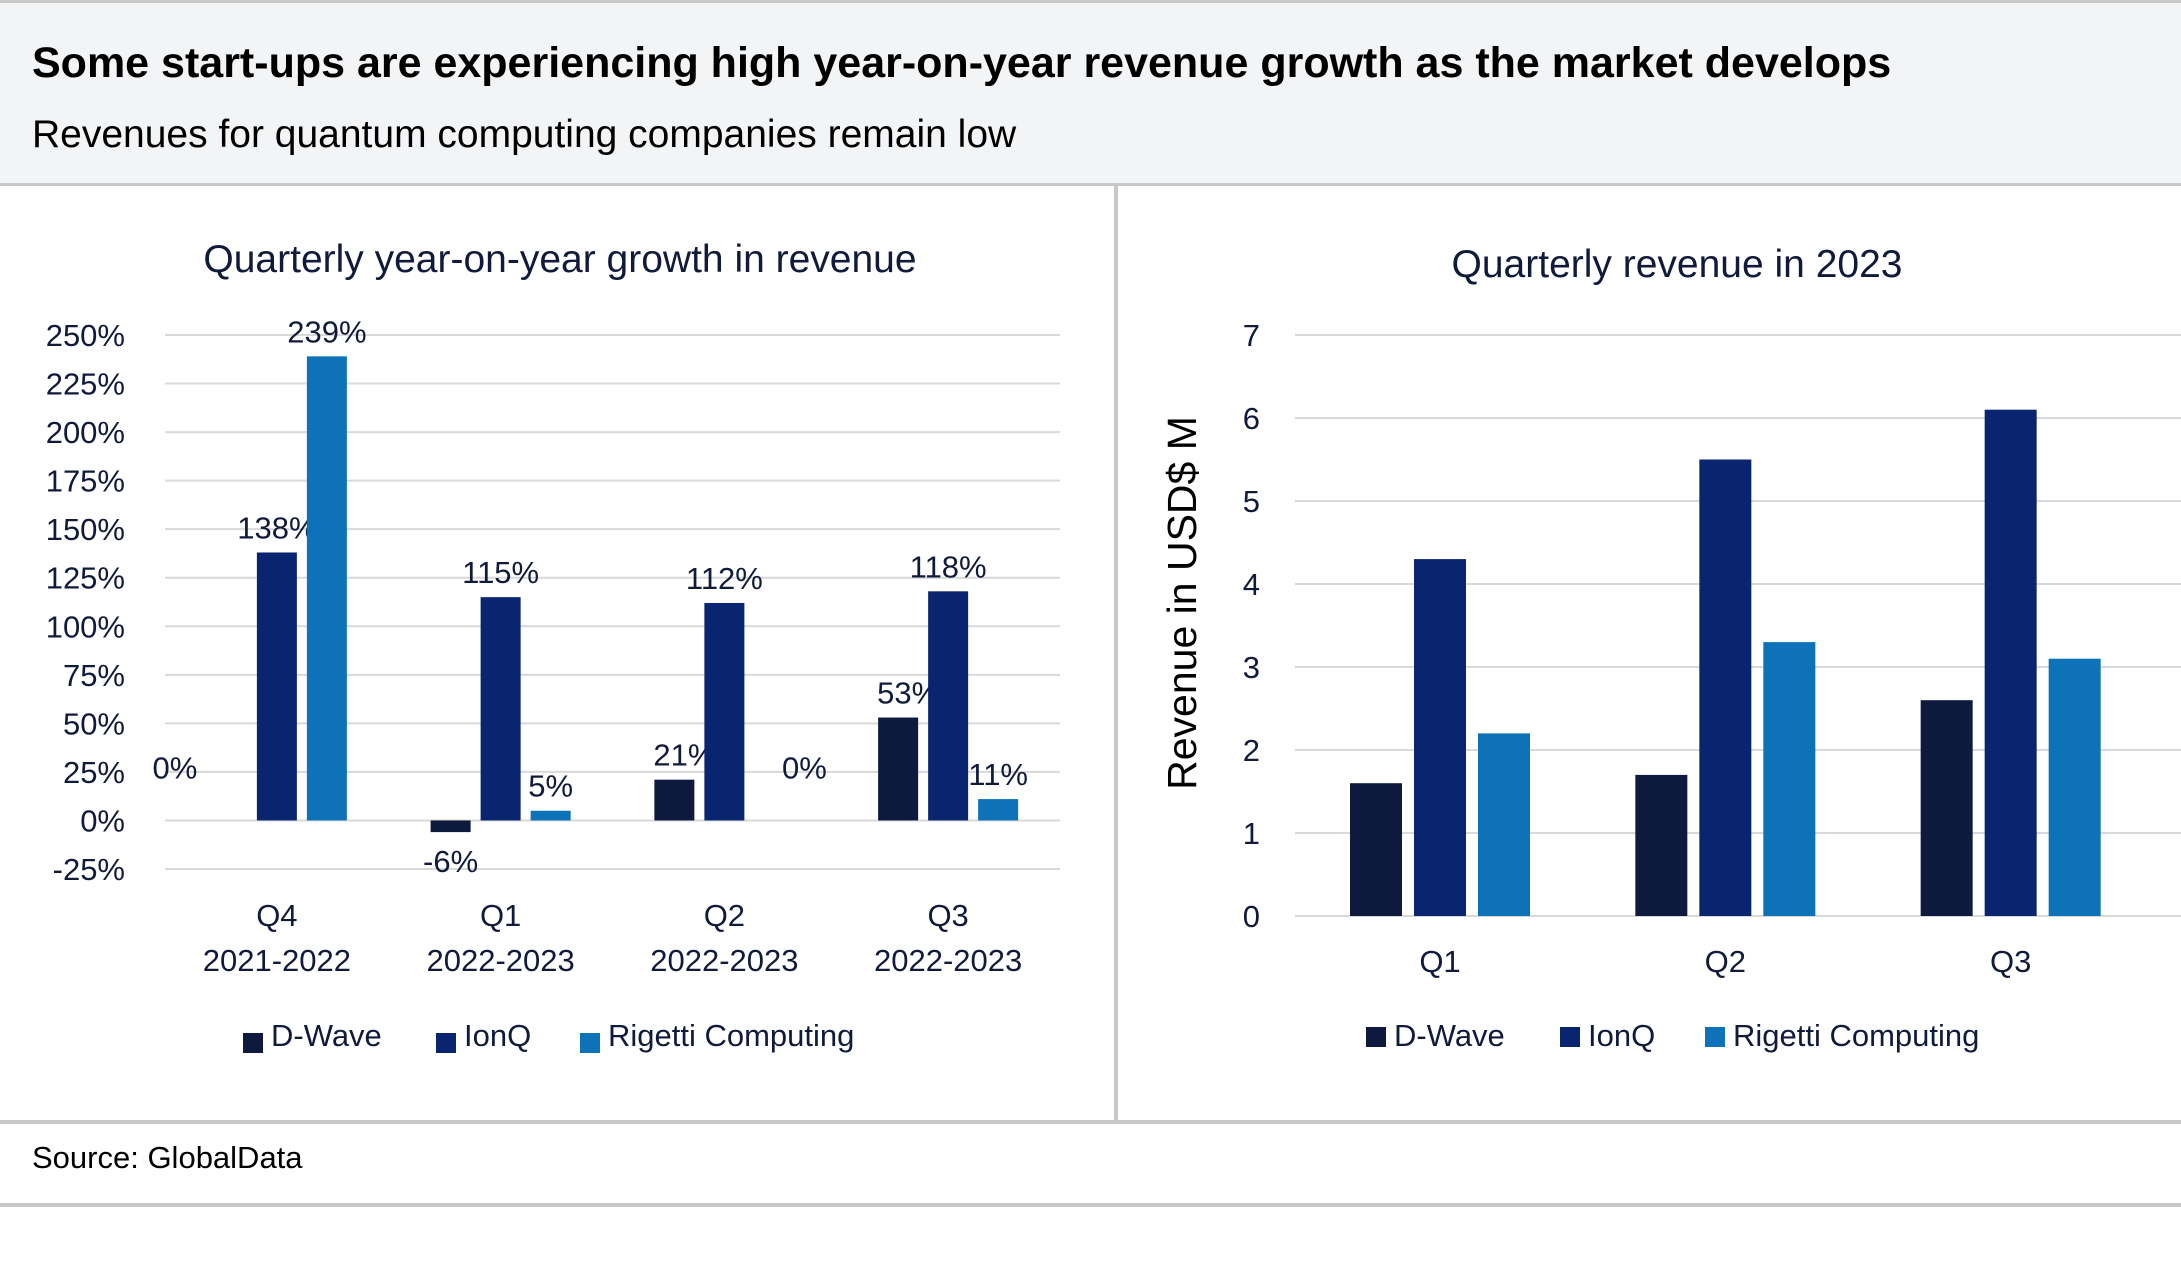 The height and width of the screenshot is (1269, 2181). Describe the element at coordinates (326, 331) in the screenshot. I see `data-label: 239%` at that location.